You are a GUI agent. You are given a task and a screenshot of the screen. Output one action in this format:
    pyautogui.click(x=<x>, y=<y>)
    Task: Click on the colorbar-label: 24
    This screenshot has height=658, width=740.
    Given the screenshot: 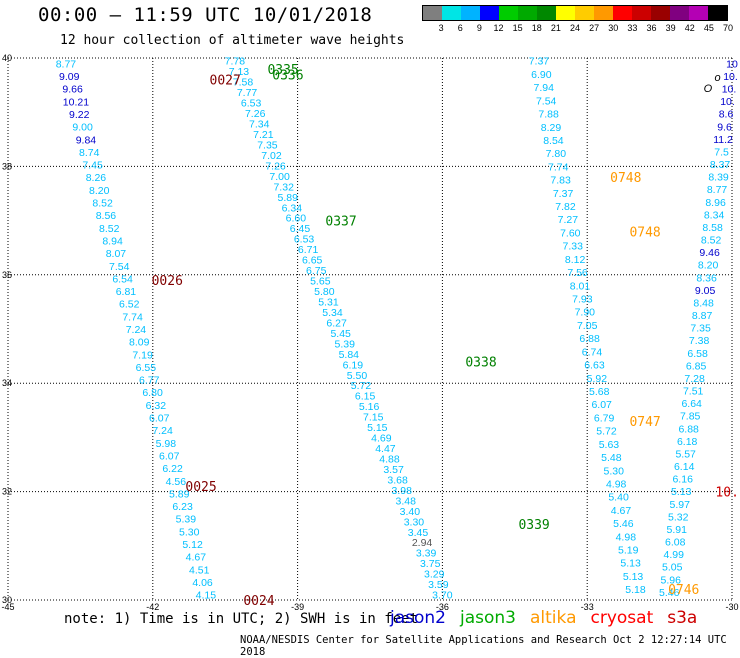 What is the action you would take?
    pyautogui.click(x=575, y=28)
    